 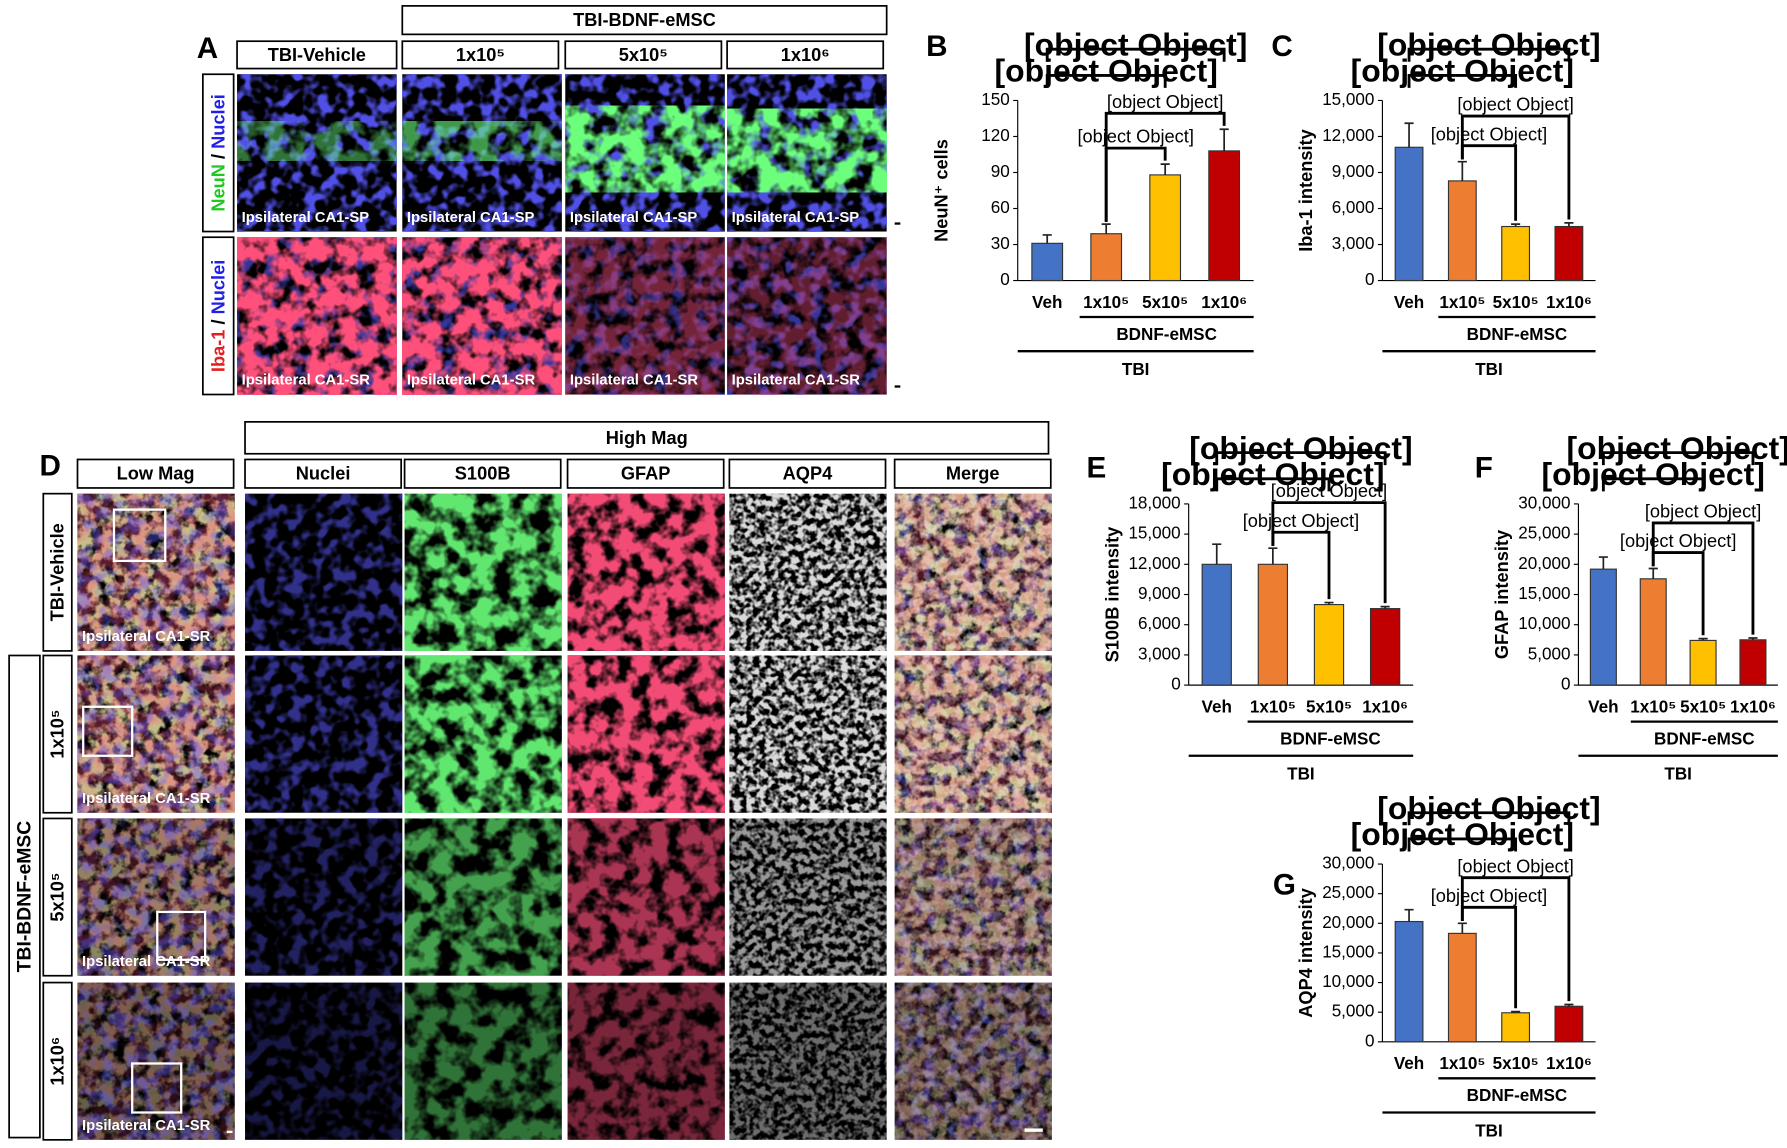 I want to click on y-axis-label: AQP4 intensity, so click(x=1305, y=952).